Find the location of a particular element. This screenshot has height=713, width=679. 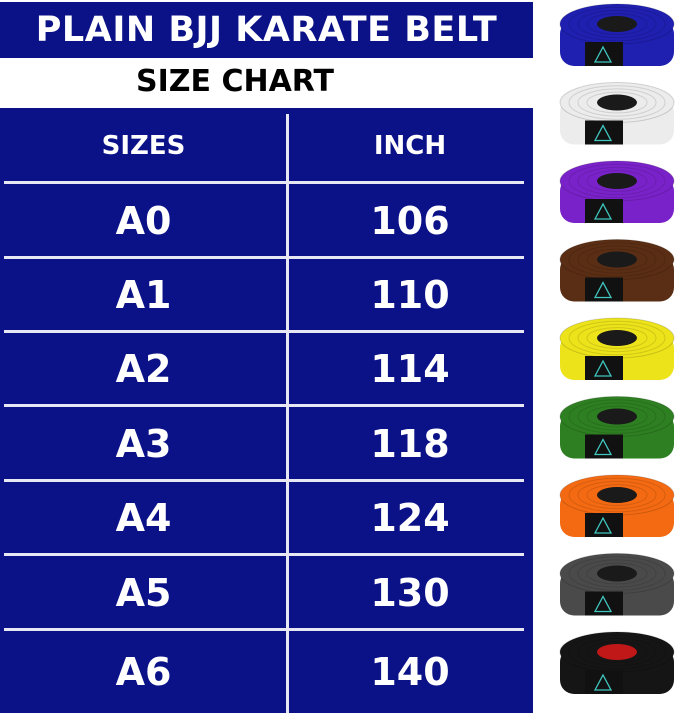

belt-green is located at coordinates (617, 427).